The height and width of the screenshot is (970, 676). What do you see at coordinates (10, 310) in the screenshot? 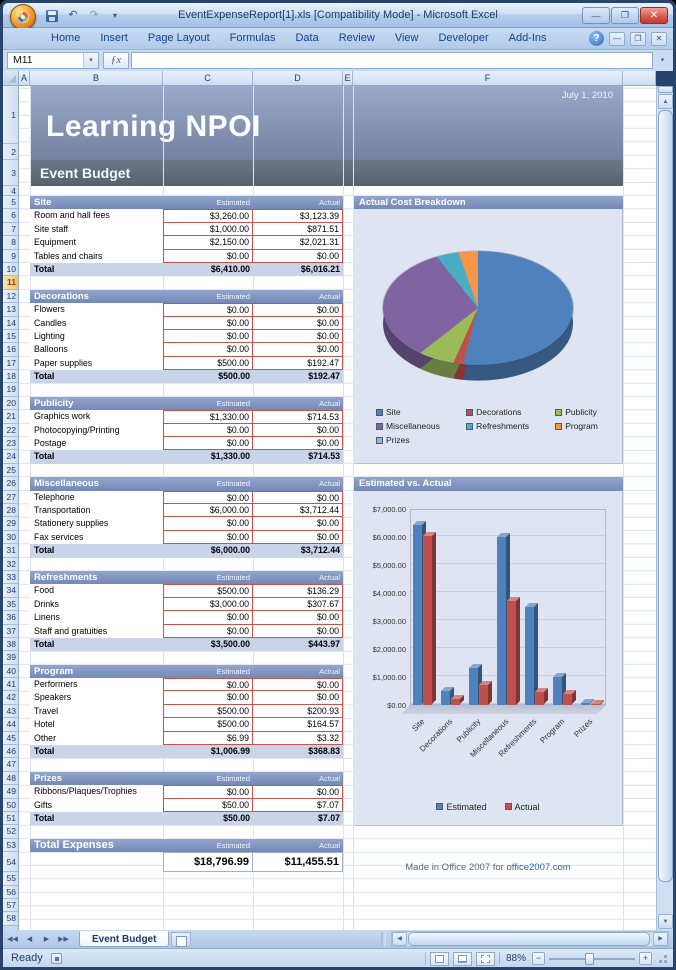
I see `row-header-13: 13` at bounding box center [10, 310].